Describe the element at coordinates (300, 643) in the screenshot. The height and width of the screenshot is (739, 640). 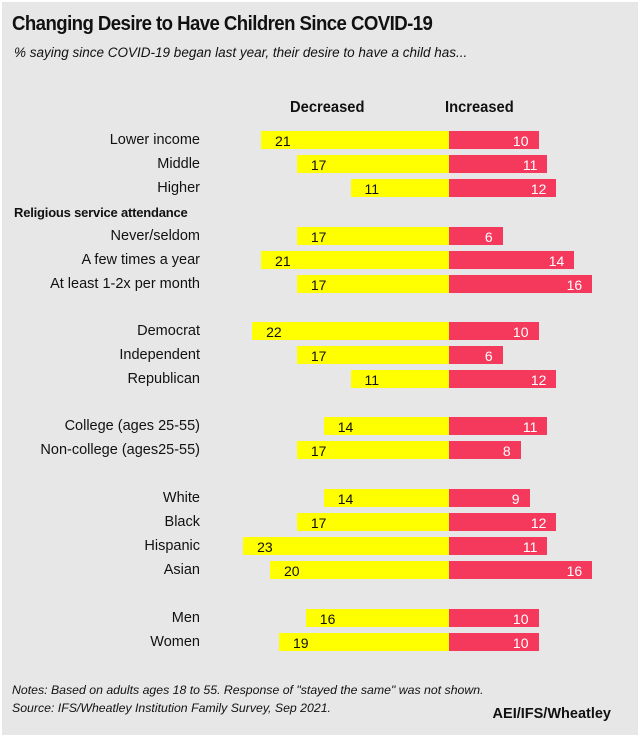
I see `value-label-decreased: 19` at that location.